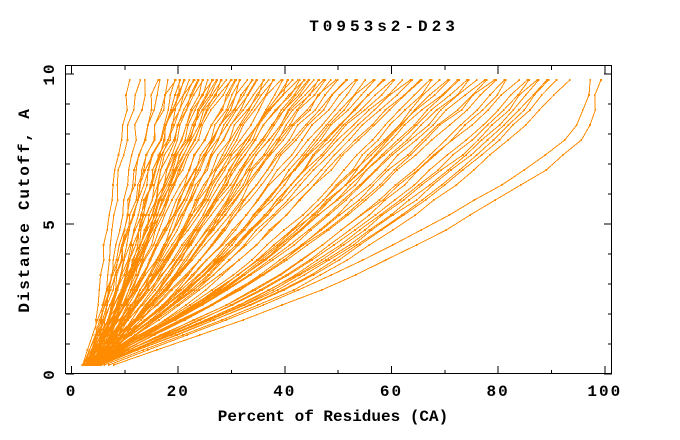 The height and width of the screenshot is (440, 680). What do you see at coordinates (384, 27) in the screenshot?
I see `chart-title: T0953s2-D23` at bounding box center [384, 27].